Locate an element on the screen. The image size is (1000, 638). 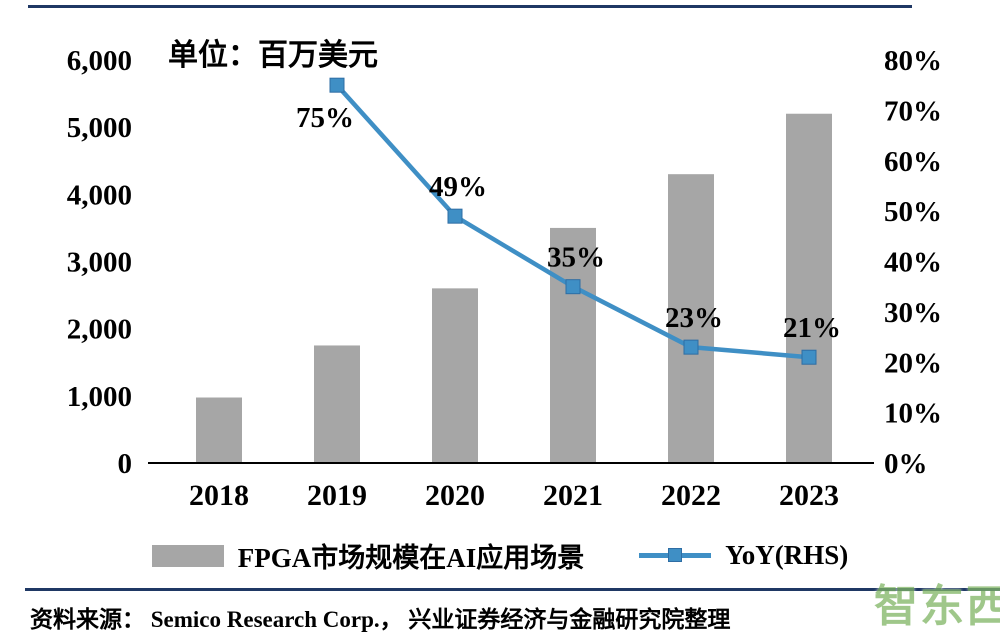
x-axis-label: 2023 is located at coordinates (809, 495).